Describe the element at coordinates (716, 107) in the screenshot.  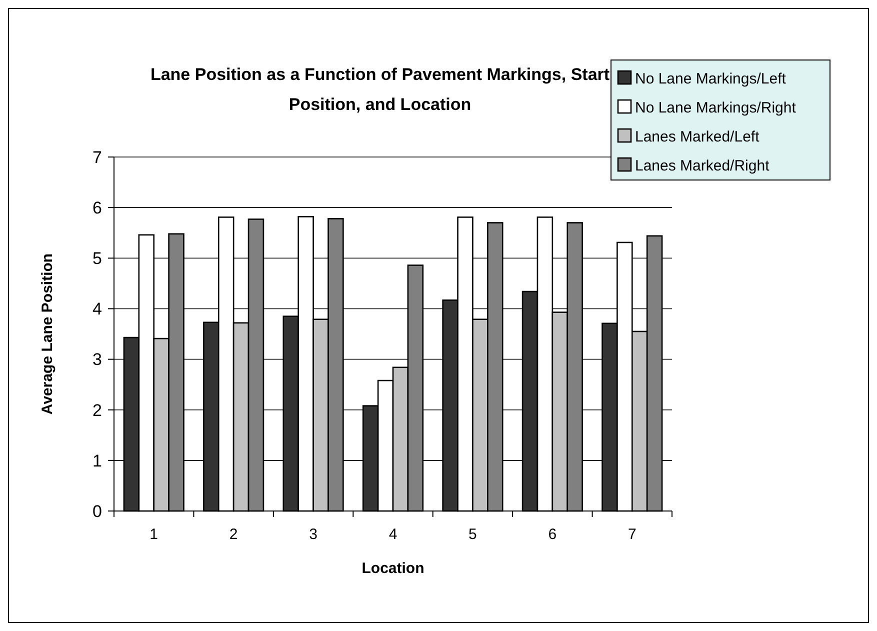
I see `legend-label: No Lane Markings/Right` at that location.